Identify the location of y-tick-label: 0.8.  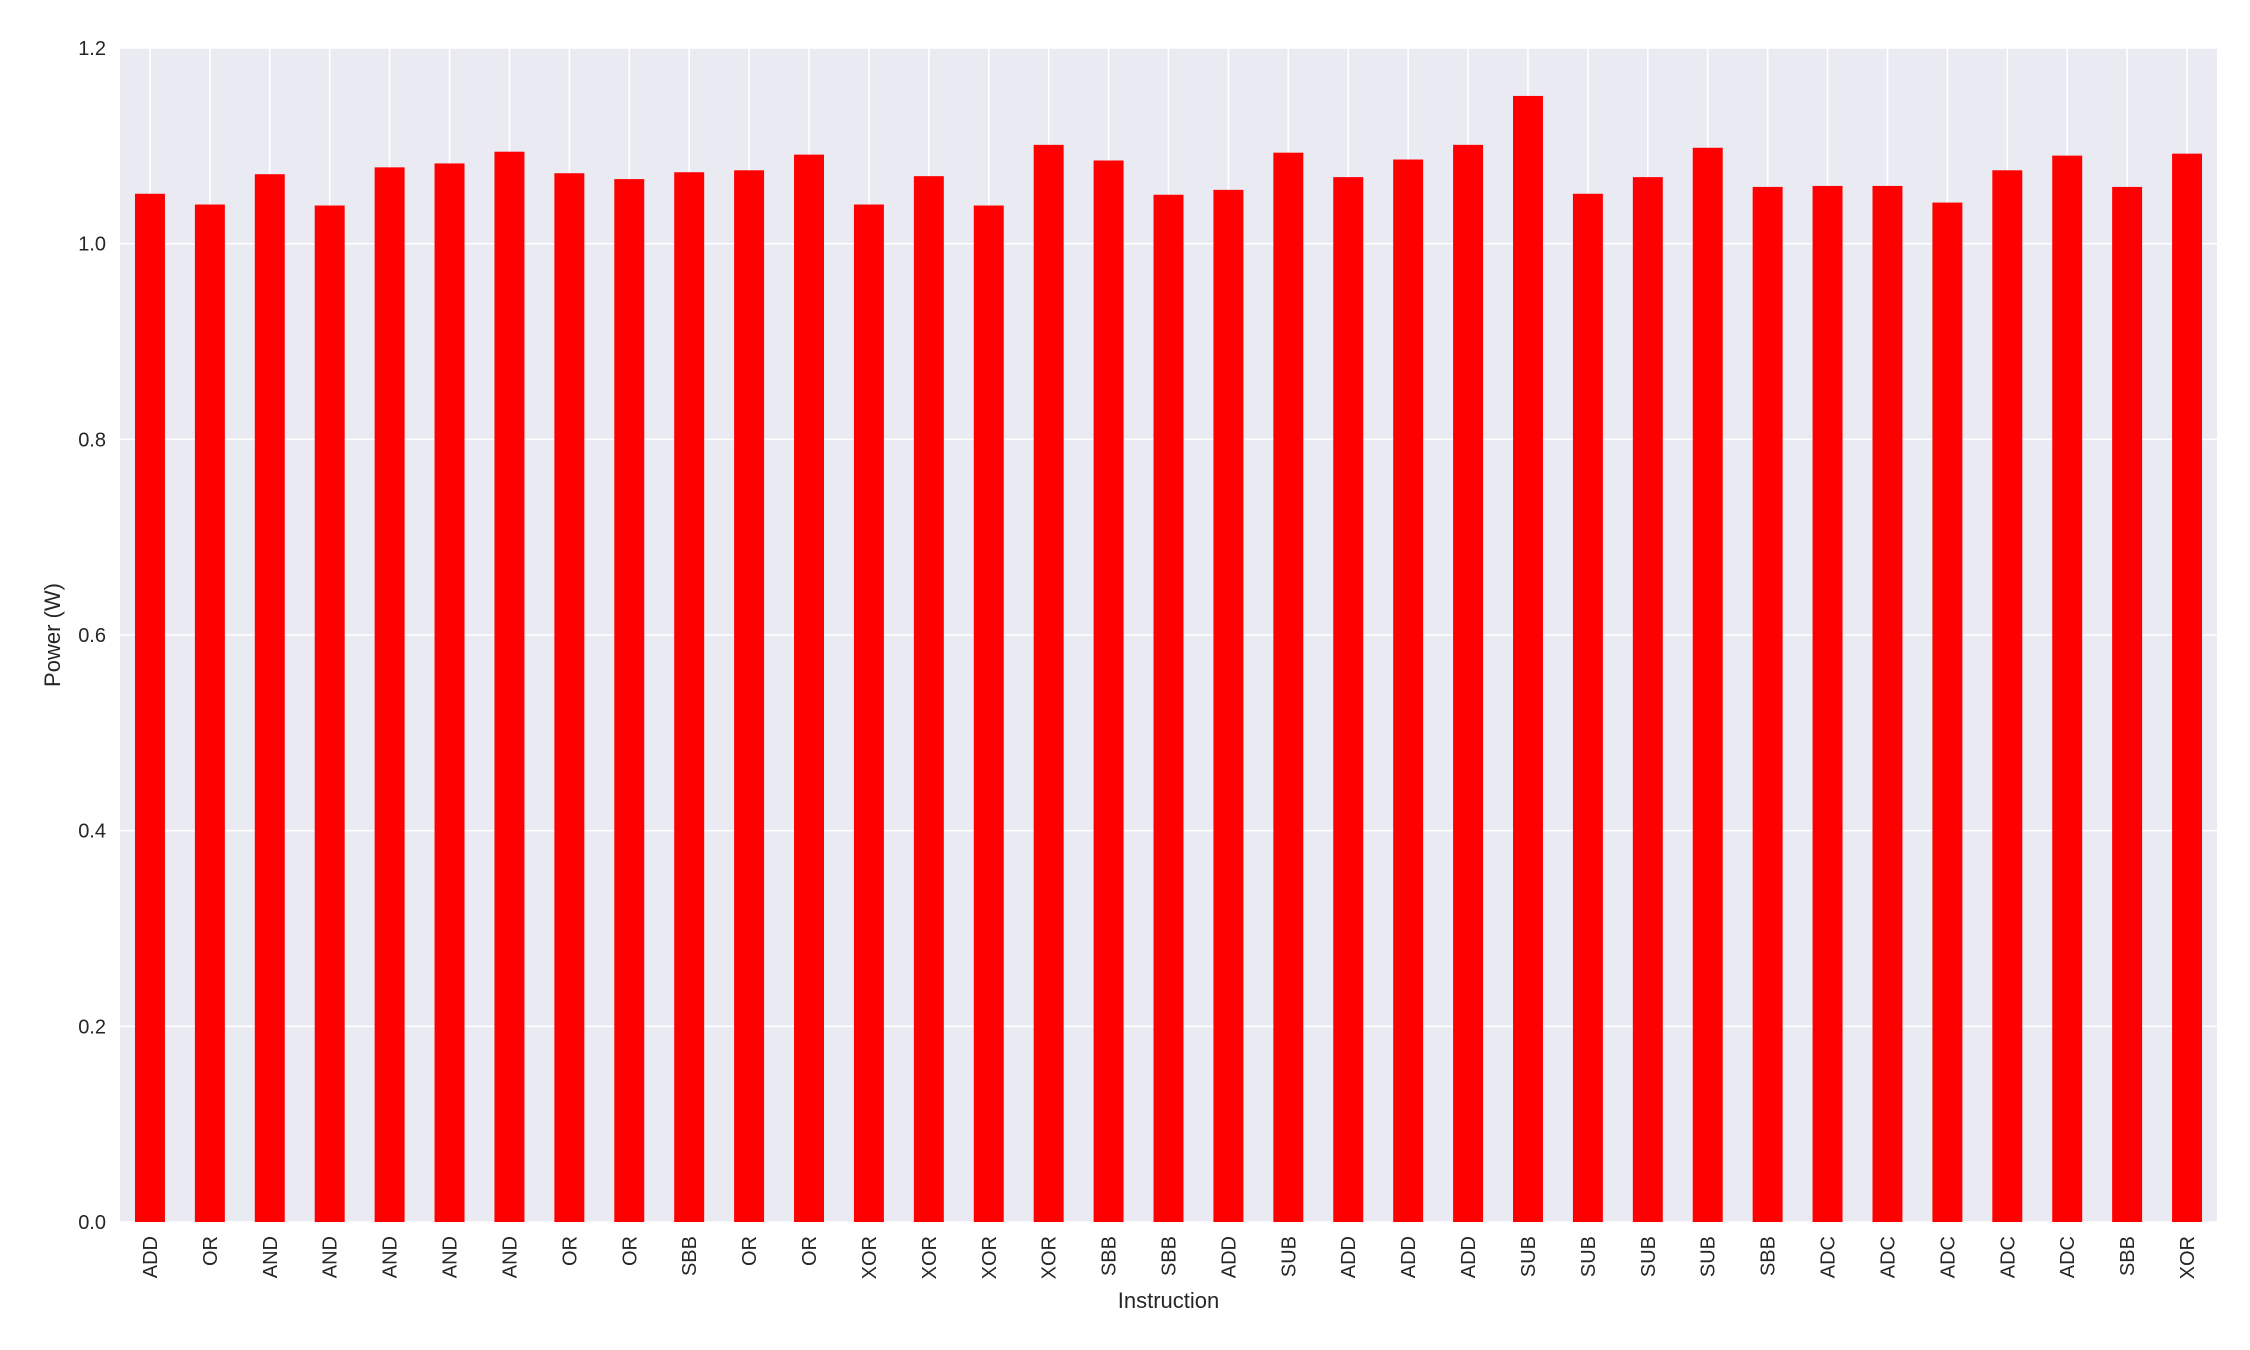
(92, 440).